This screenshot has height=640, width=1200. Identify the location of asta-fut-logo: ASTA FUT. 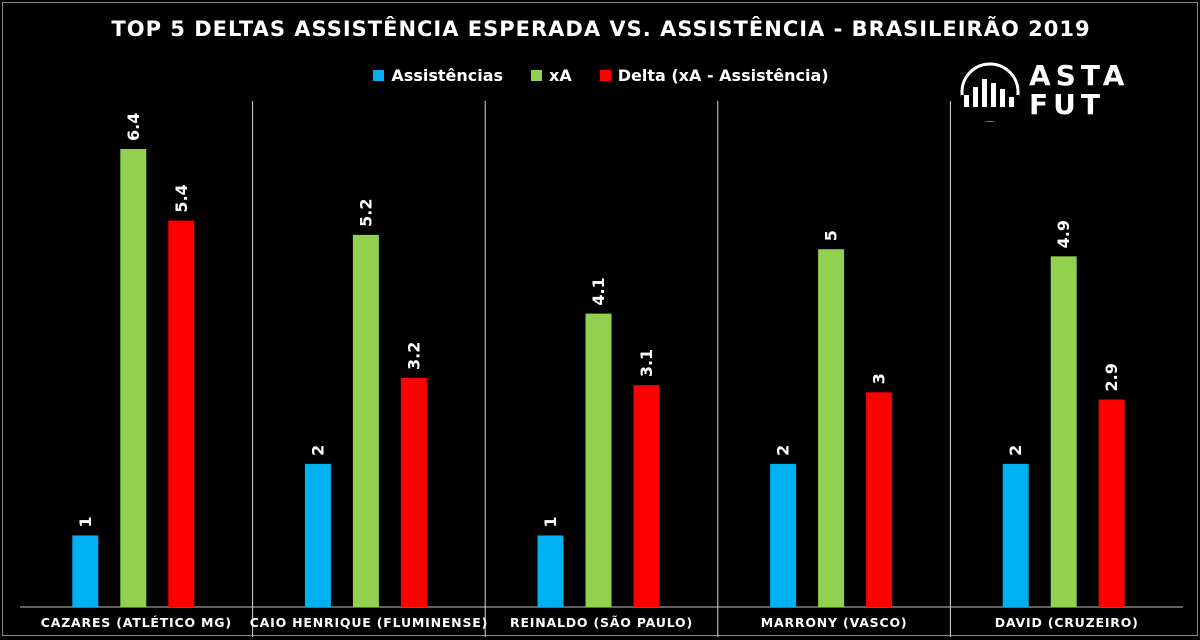
(1074, 92).